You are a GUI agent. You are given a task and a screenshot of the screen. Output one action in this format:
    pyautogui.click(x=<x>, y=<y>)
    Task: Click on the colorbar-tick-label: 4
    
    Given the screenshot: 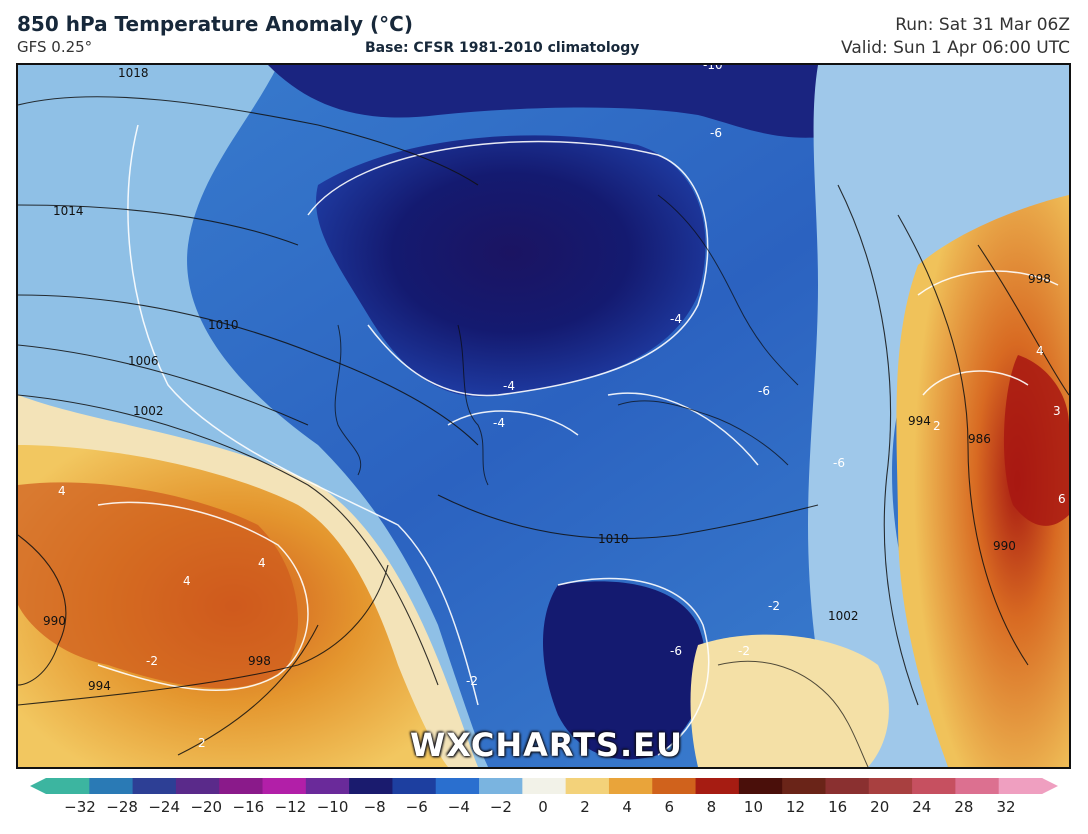 What is the action you would take?
    pyautogui.click(x=627, y=807)
    